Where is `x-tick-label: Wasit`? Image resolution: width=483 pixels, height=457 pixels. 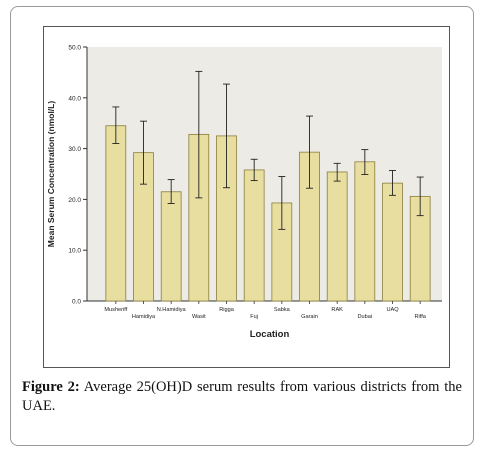
x-tick-label: Wasit is located at coordinates (199, 317).